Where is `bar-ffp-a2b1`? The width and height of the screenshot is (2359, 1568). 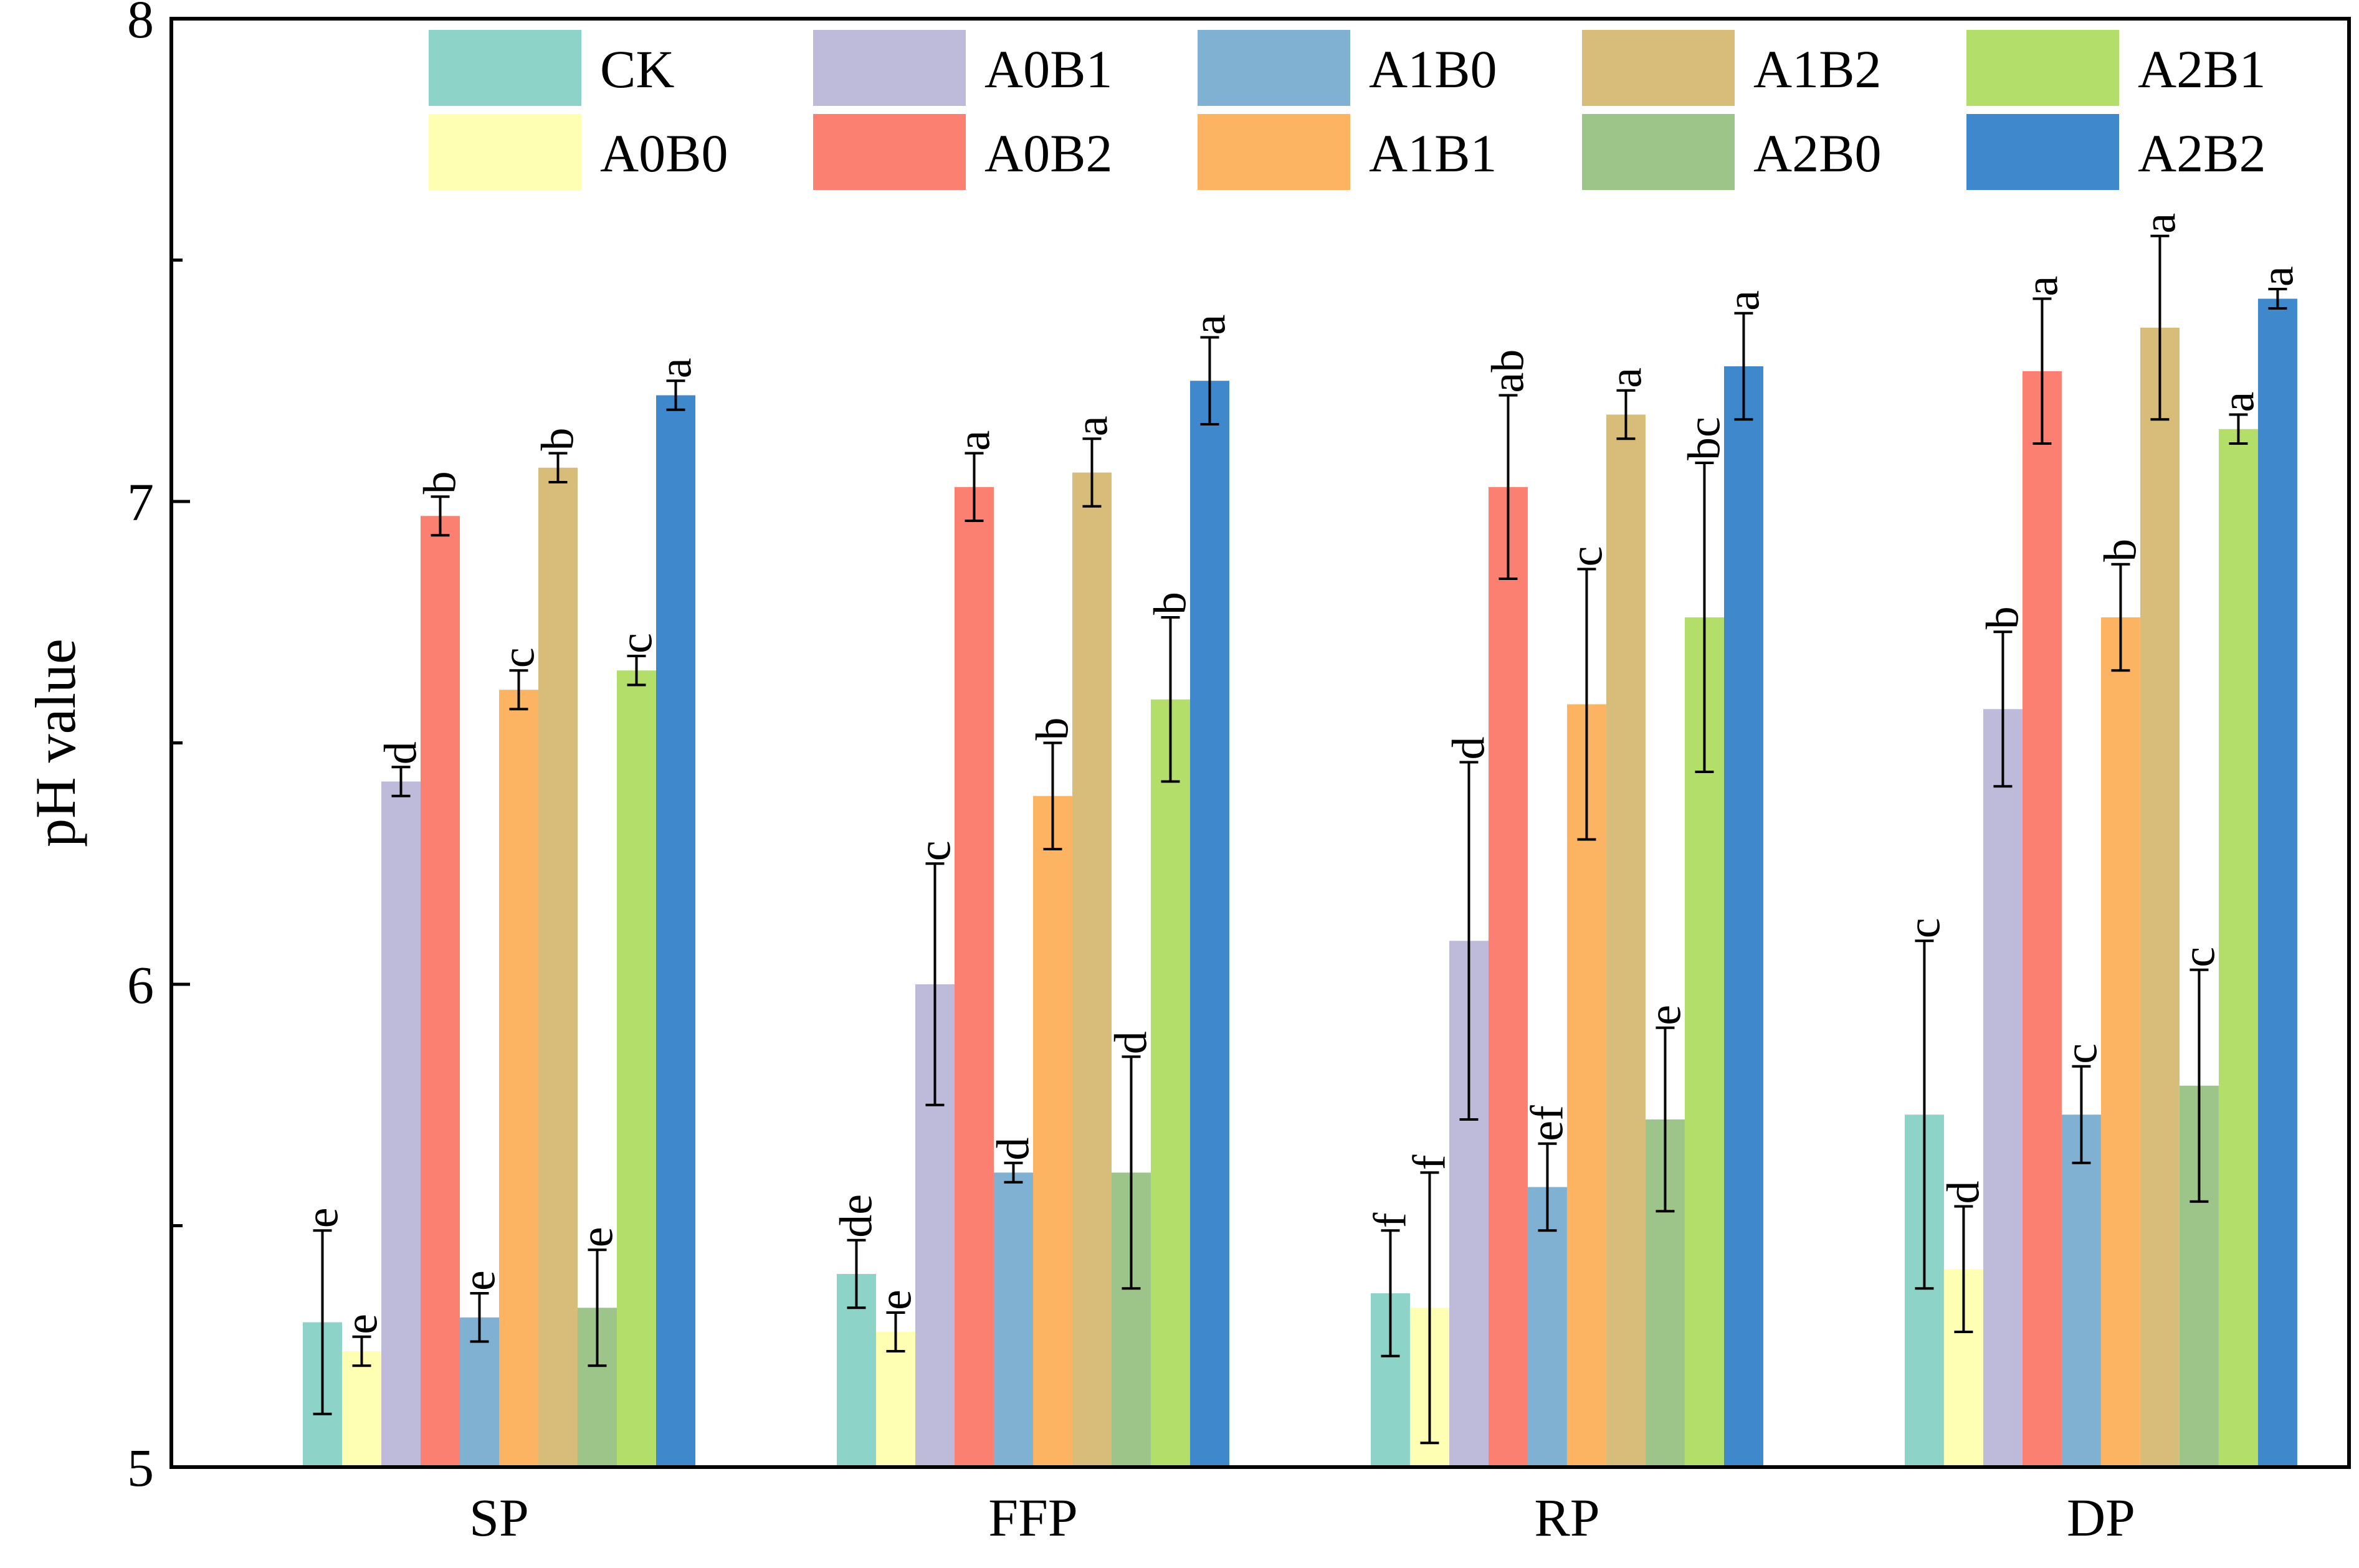
bar-ffp-a2b1 is located at coordinates (1170, 1083).